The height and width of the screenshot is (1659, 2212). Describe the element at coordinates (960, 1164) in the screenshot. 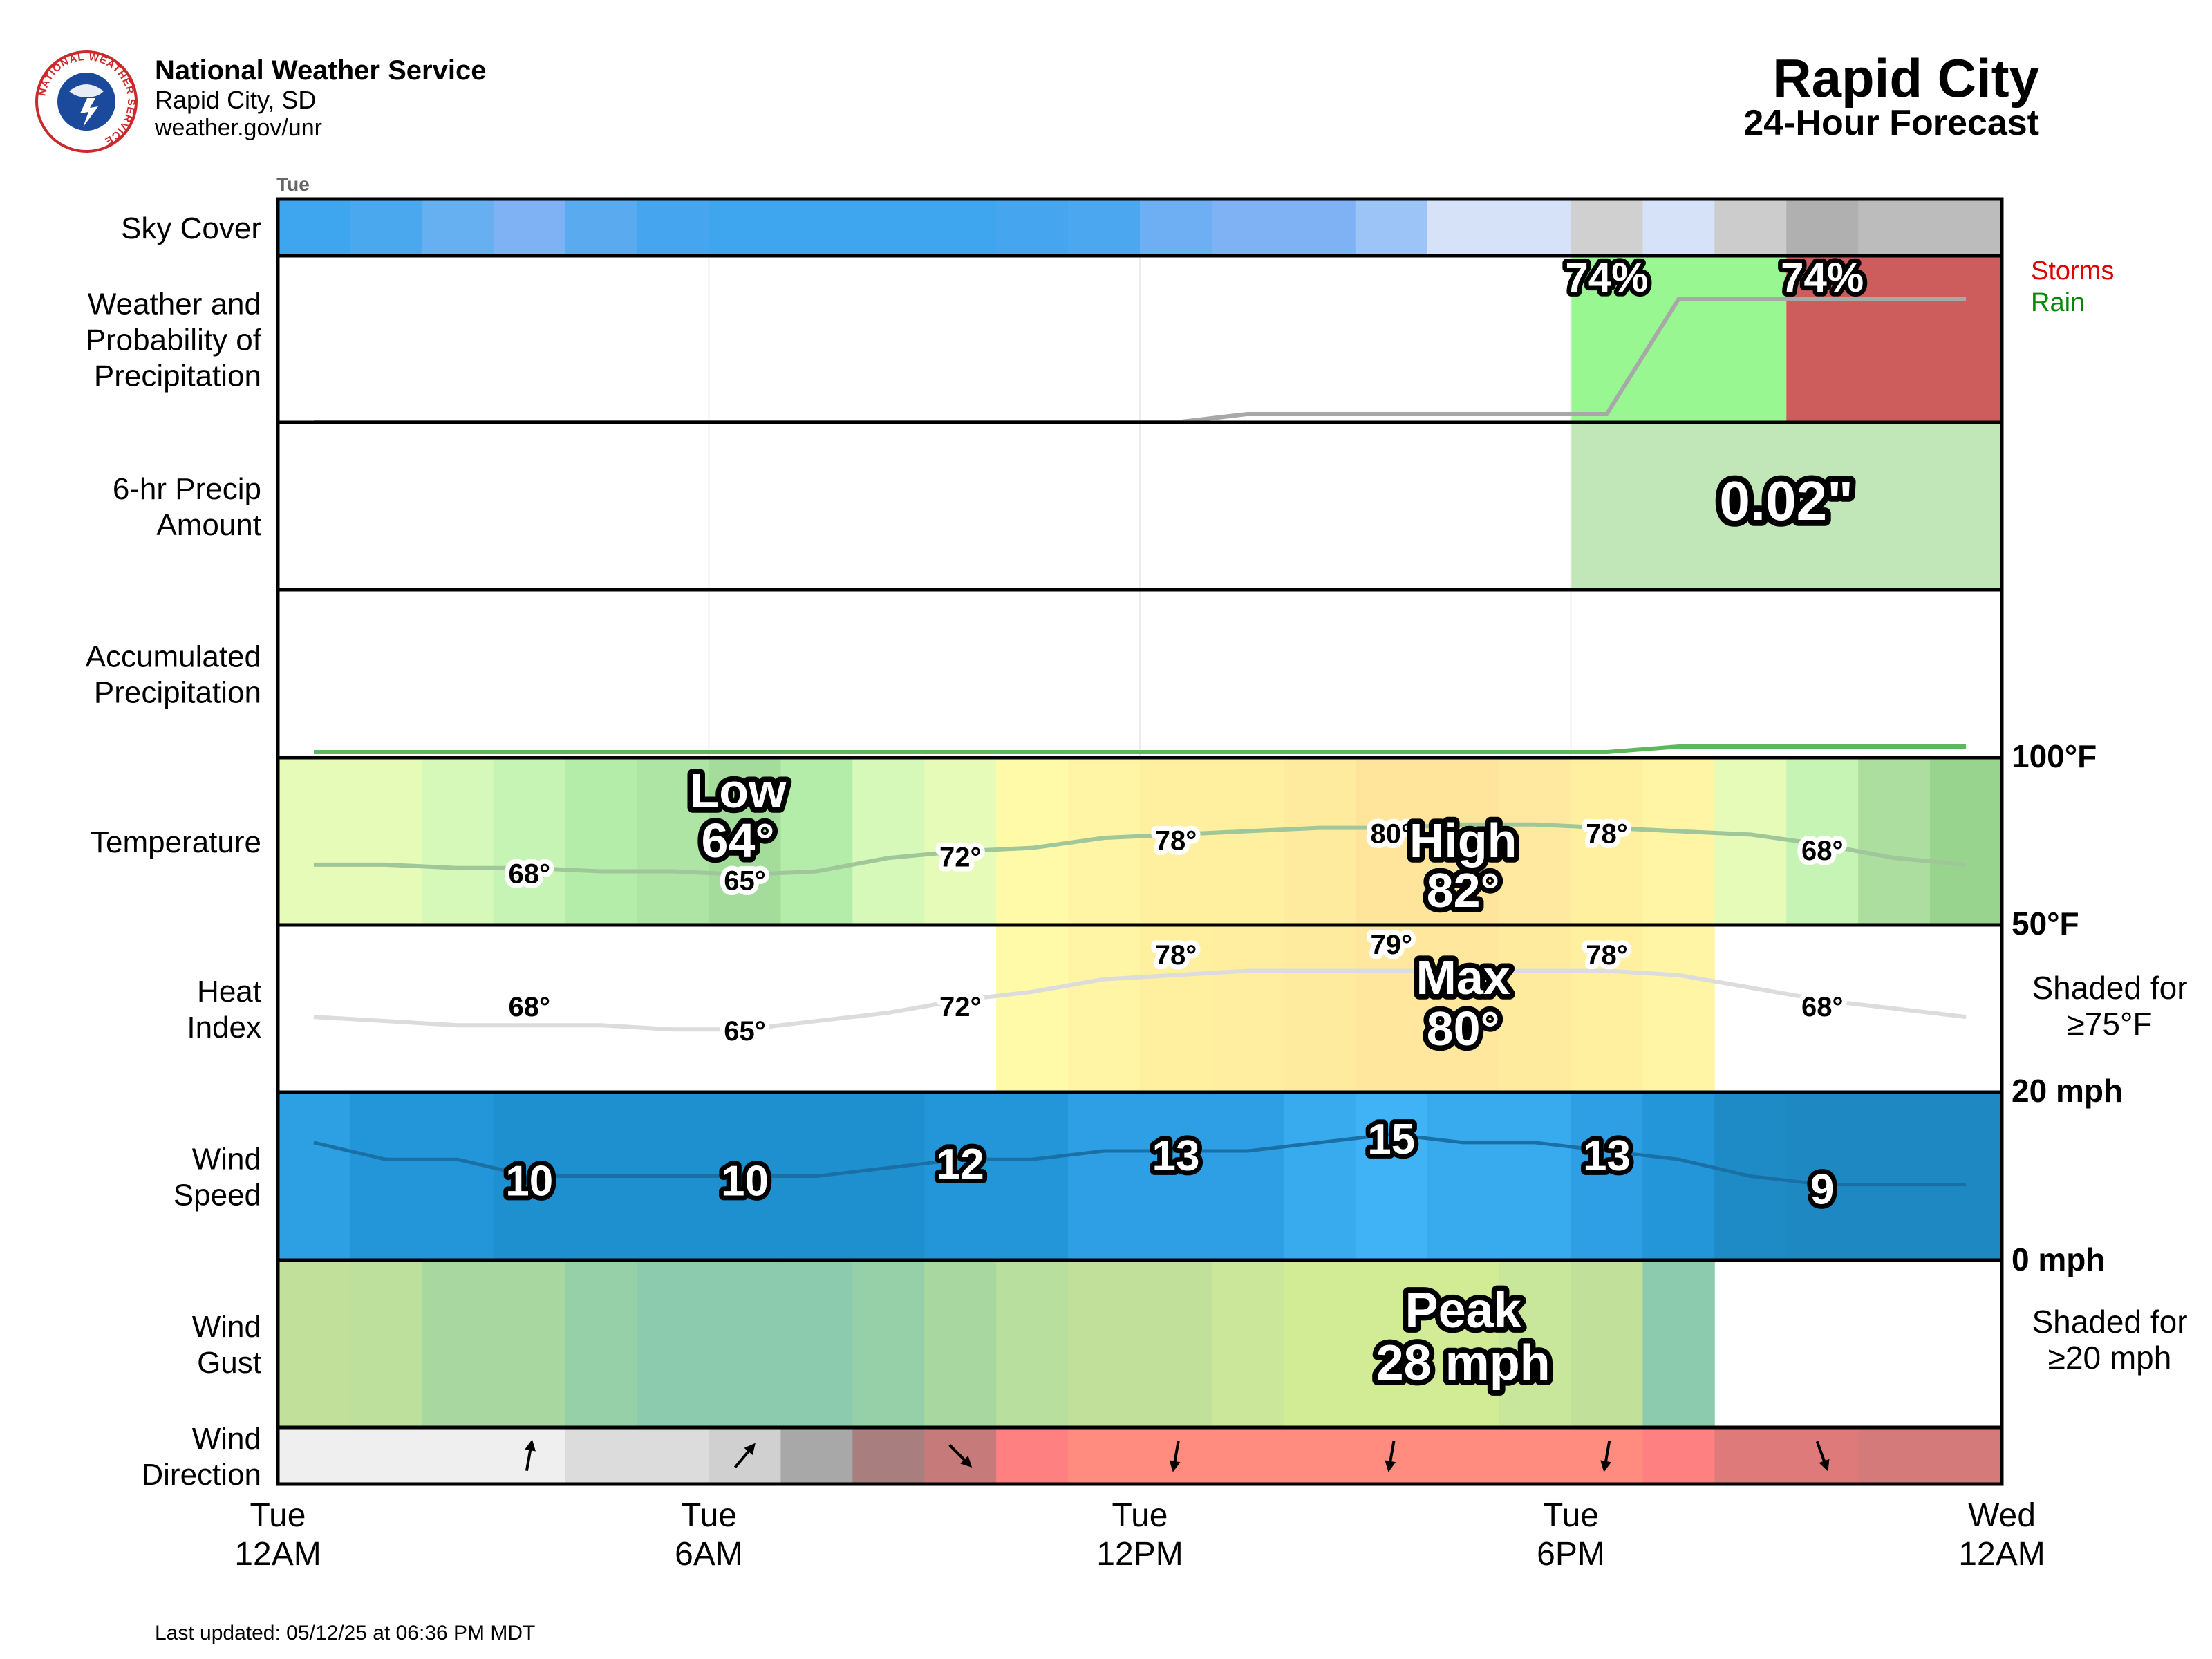

I see `wind-speed-label-2: 12` at that location.